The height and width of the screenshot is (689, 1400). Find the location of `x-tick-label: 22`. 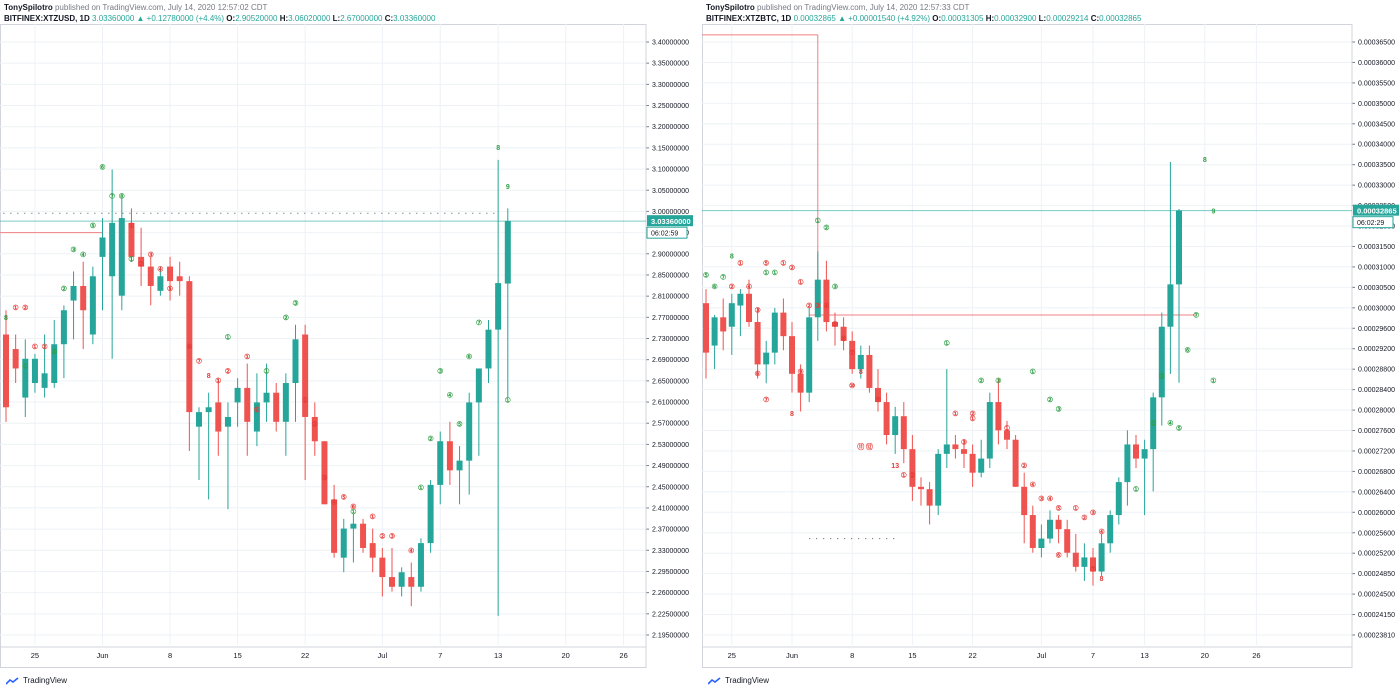

x-tick-label: 22 is located at coordinates (305, 655).